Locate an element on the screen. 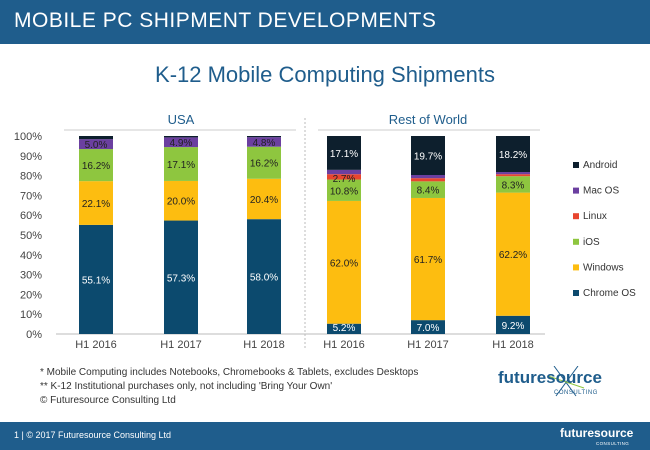  footer-logo-subtitle: CONSULTING is located at coordinates (613, 443).